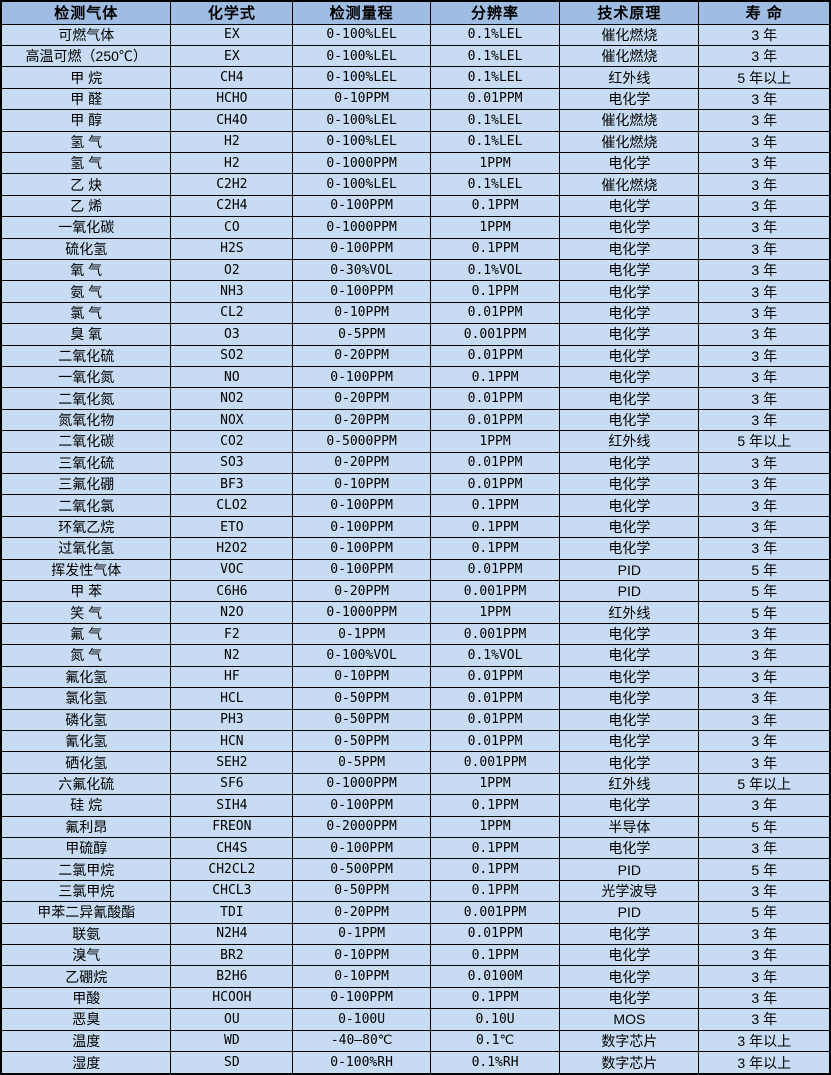 The width and height of the screenshot is (831, 1075). What do you see at coordinates (86, 12) in the screenshot?
I see `column-header-gas: 检测气体` at bounding box center [86, 12].